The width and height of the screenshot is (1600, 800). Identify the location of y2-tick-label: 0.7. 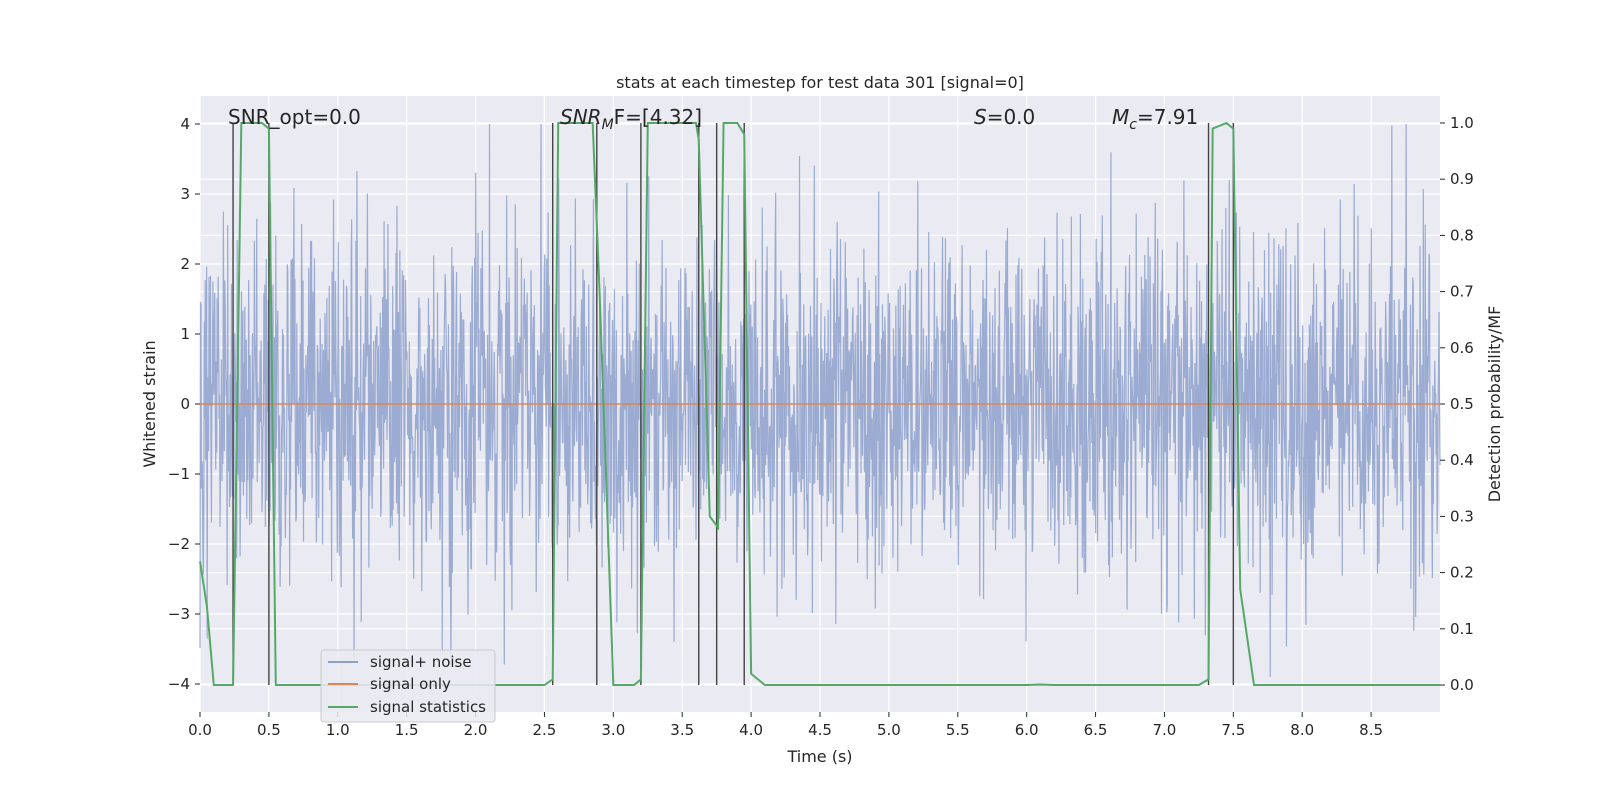
(1462, 292).